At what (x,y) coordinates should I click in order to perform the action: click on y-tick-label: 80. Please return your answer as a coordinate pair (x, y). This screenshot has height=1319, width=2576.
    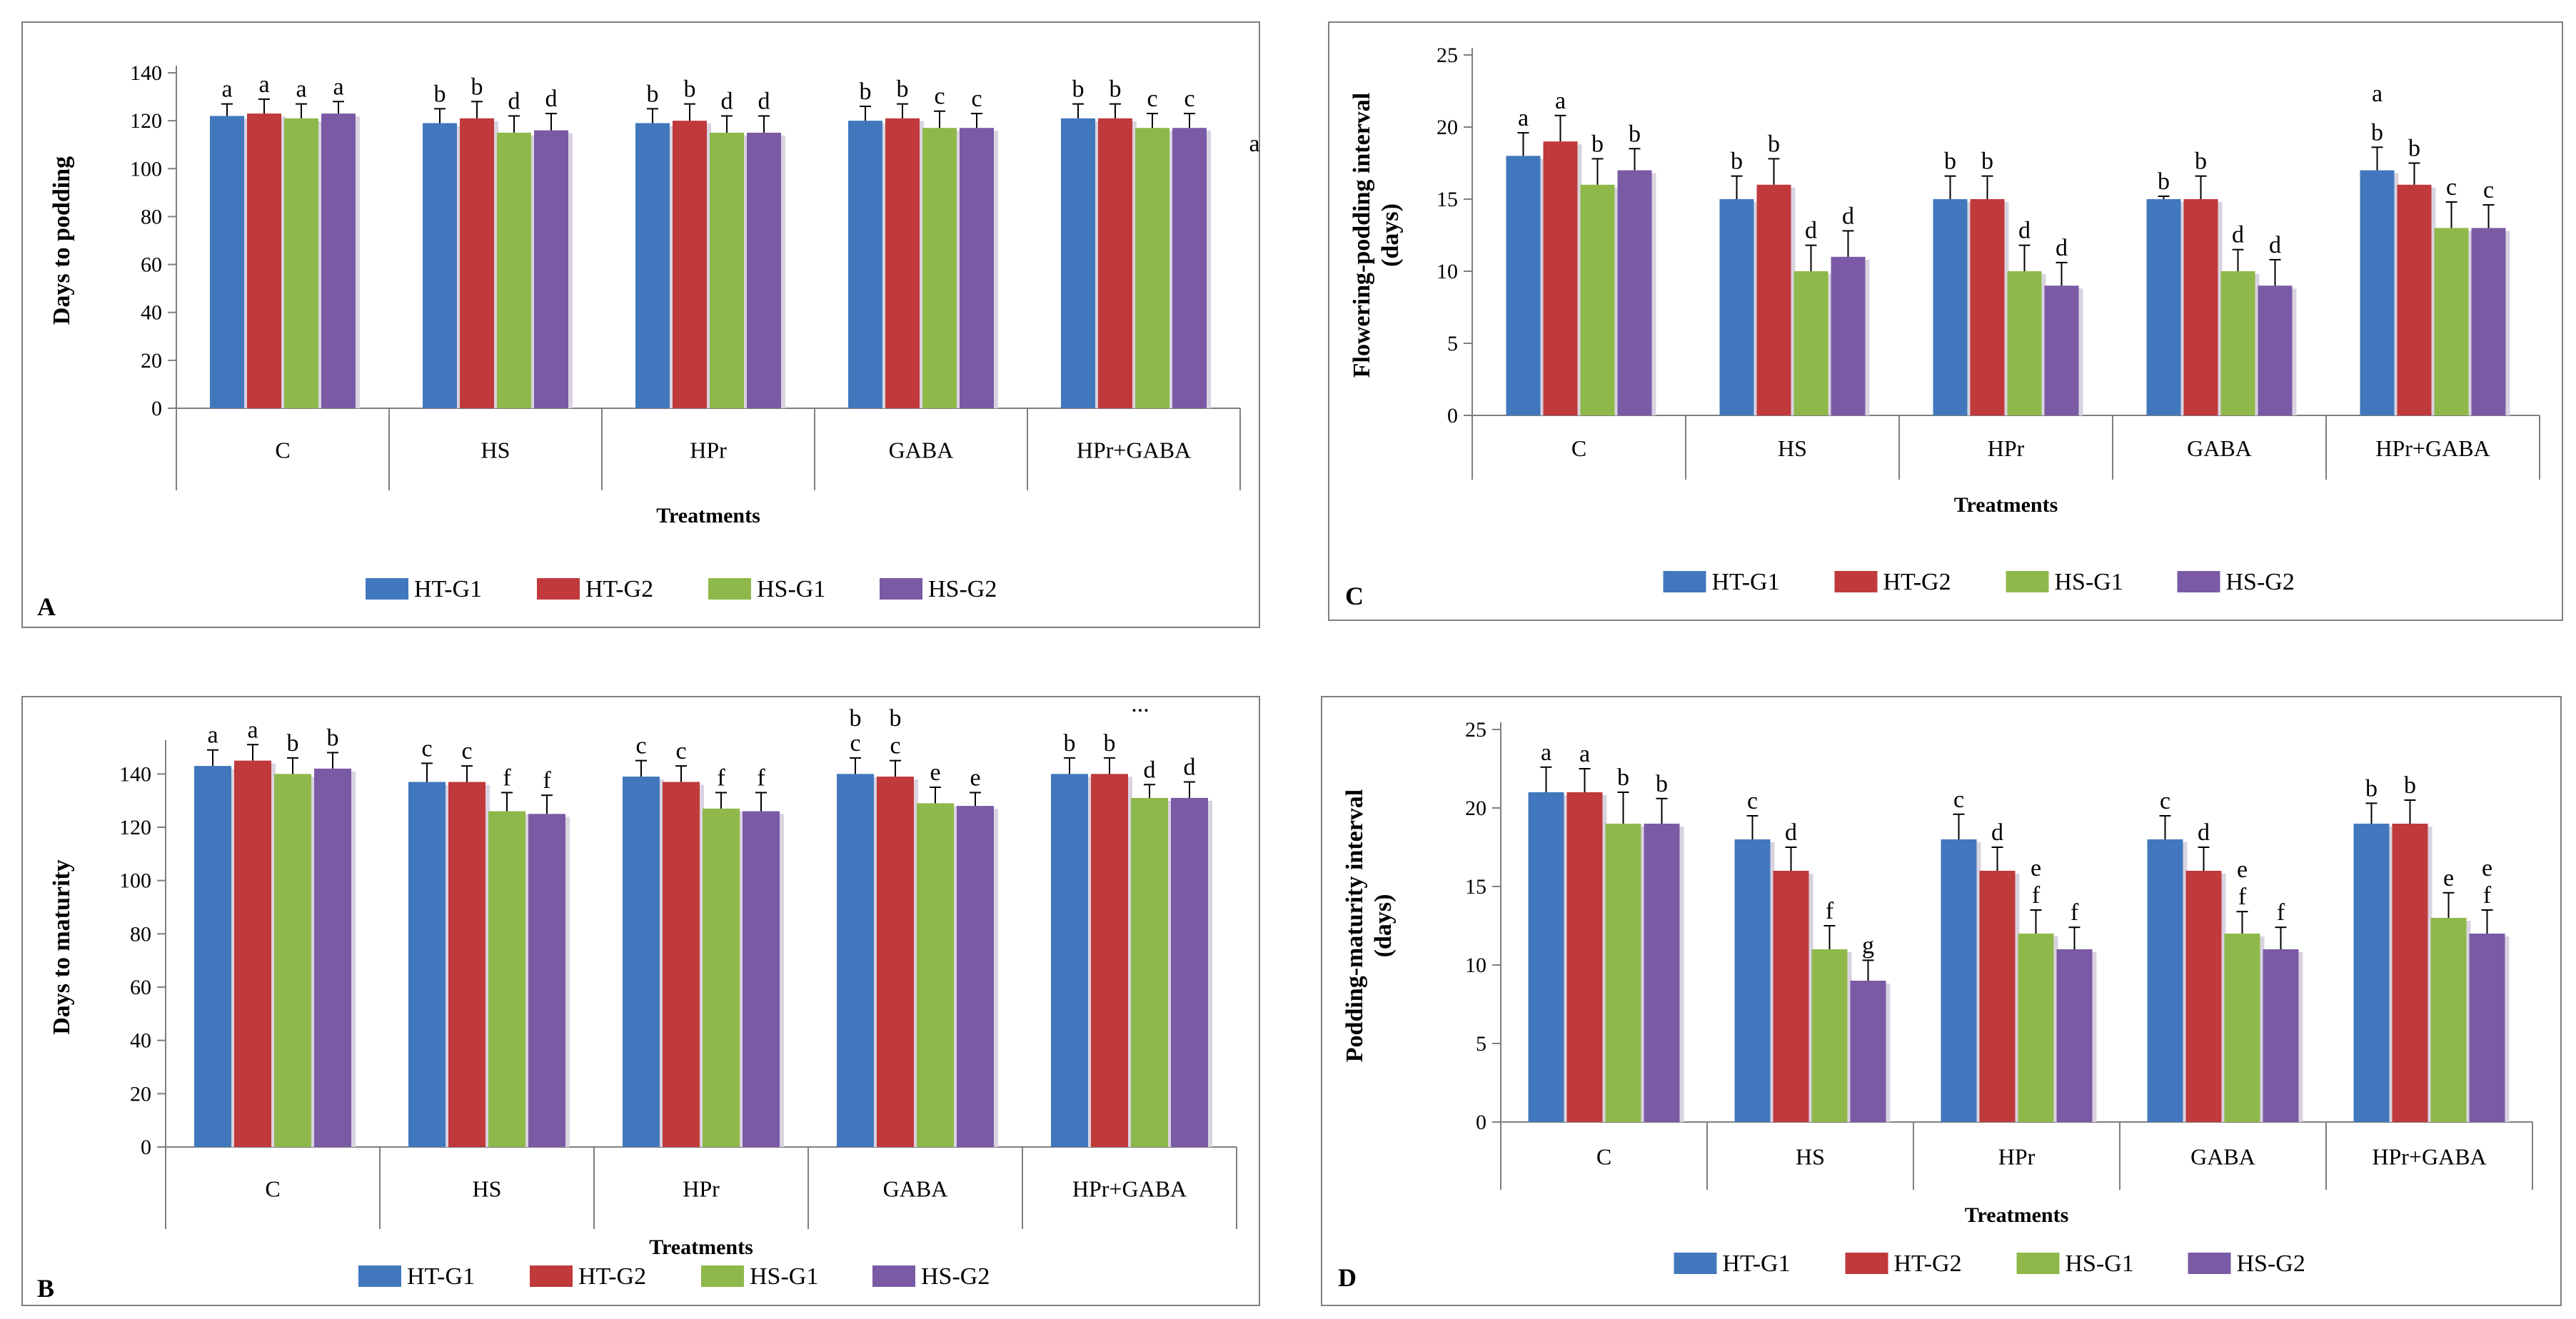
    Looking at the image, I should click on (140, 934).